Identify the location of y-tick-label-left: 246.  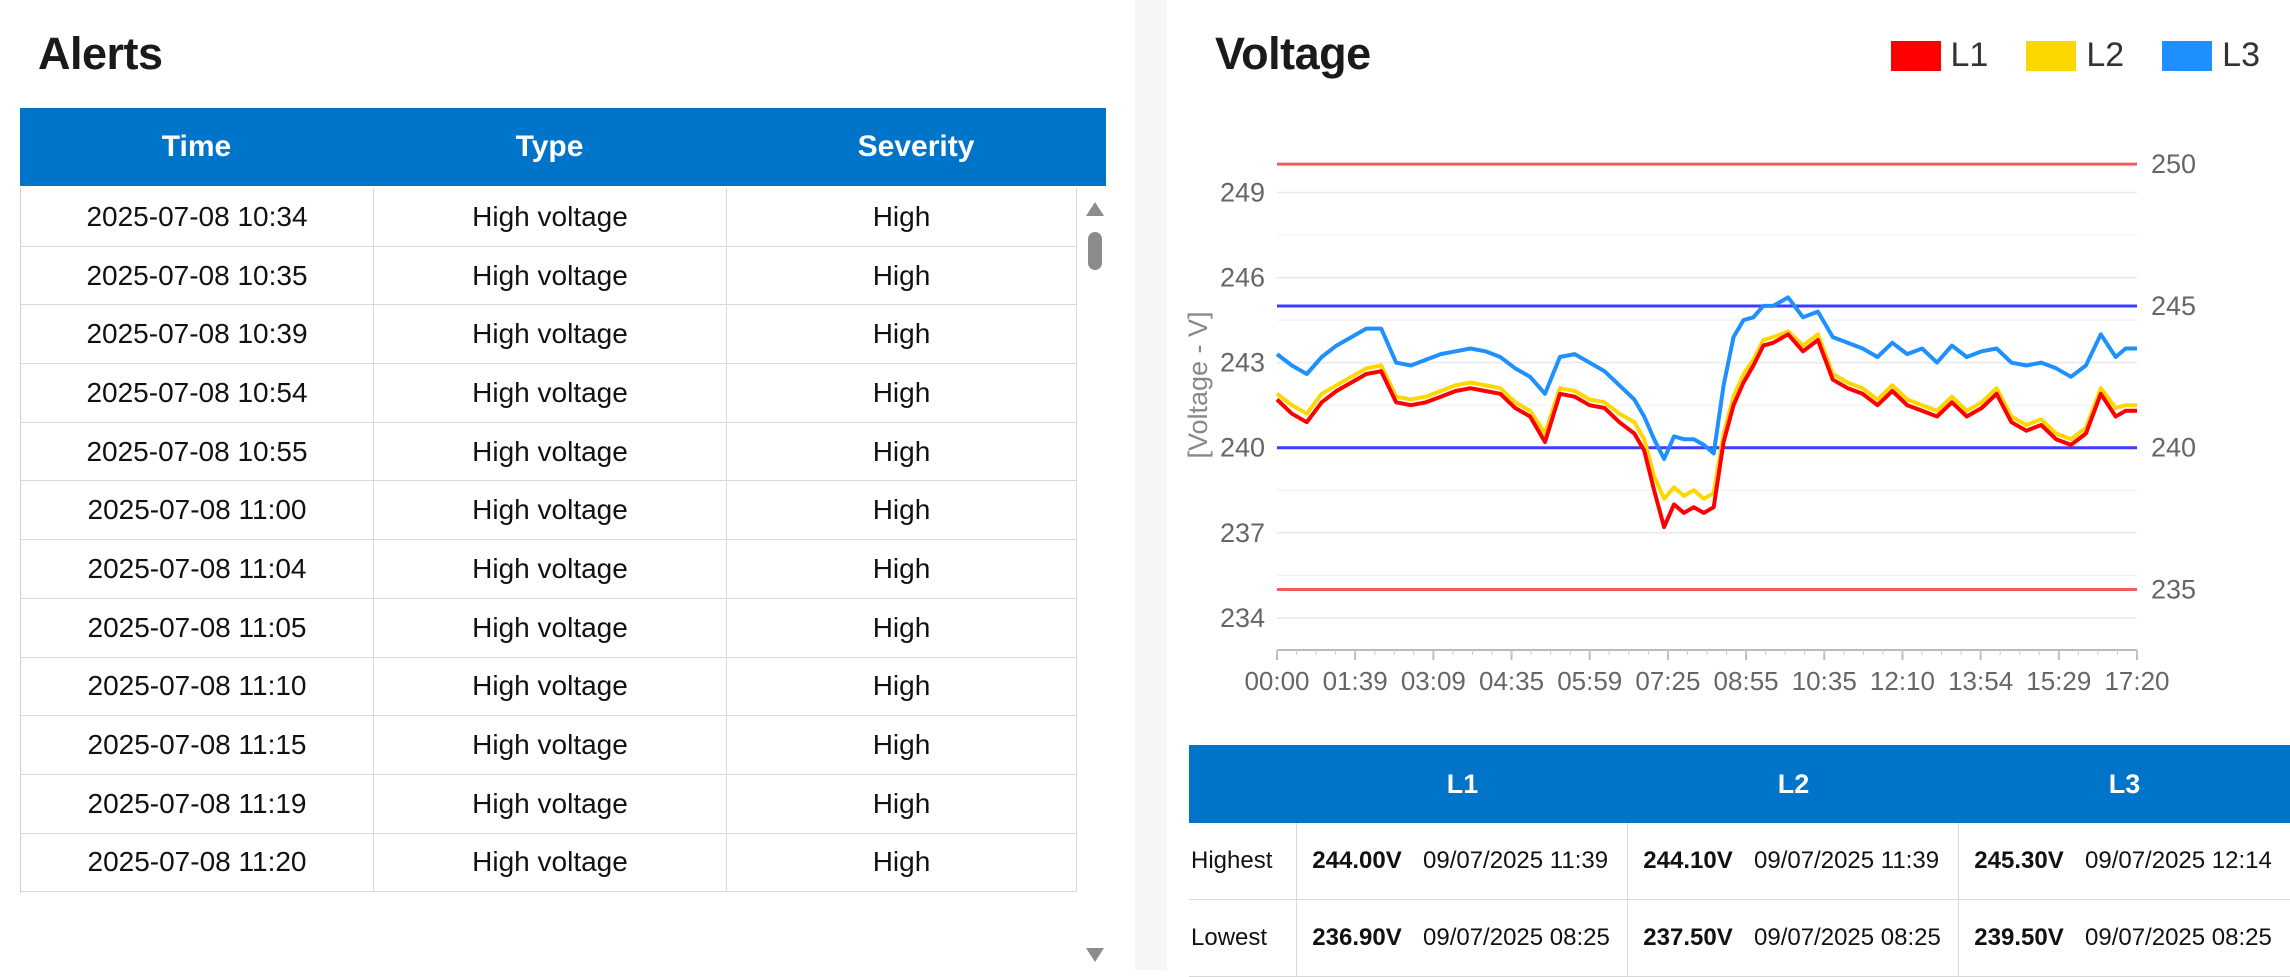
(1242, 278).